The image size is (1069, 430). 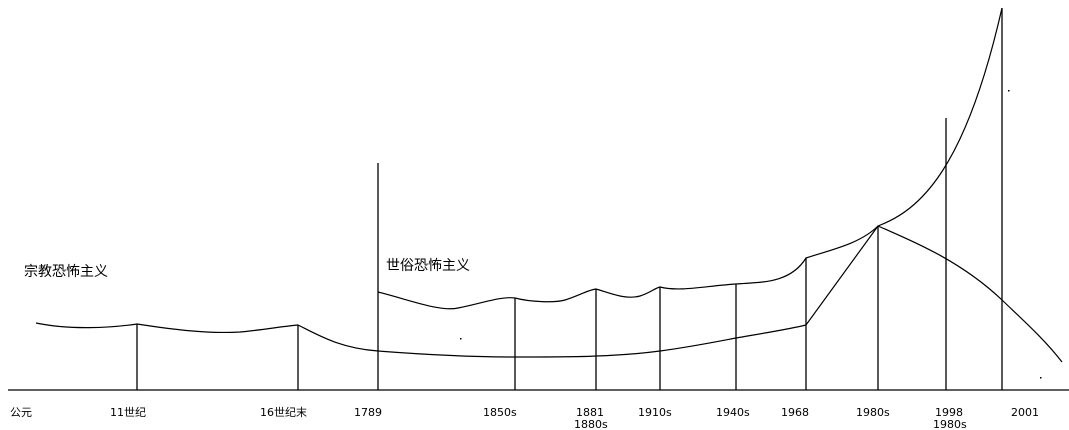 What do you see at coordinates (795, 412) in the screenshot?
I see `tick-label: 1968` at bounding box center [795, 412].